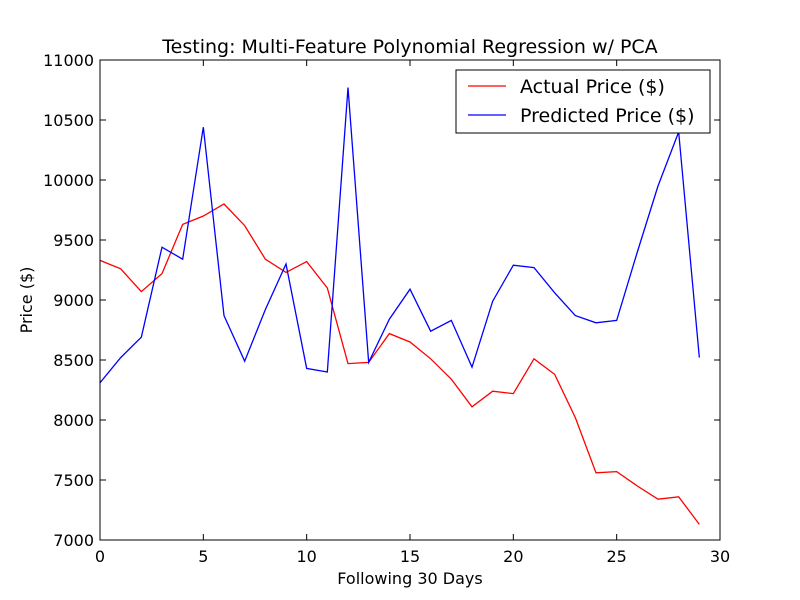 This screenshot has height=600, width=800. Describe the element at coordinates (73, 480) in the screenshot. I see `y-tick-label: 7500` at that location.